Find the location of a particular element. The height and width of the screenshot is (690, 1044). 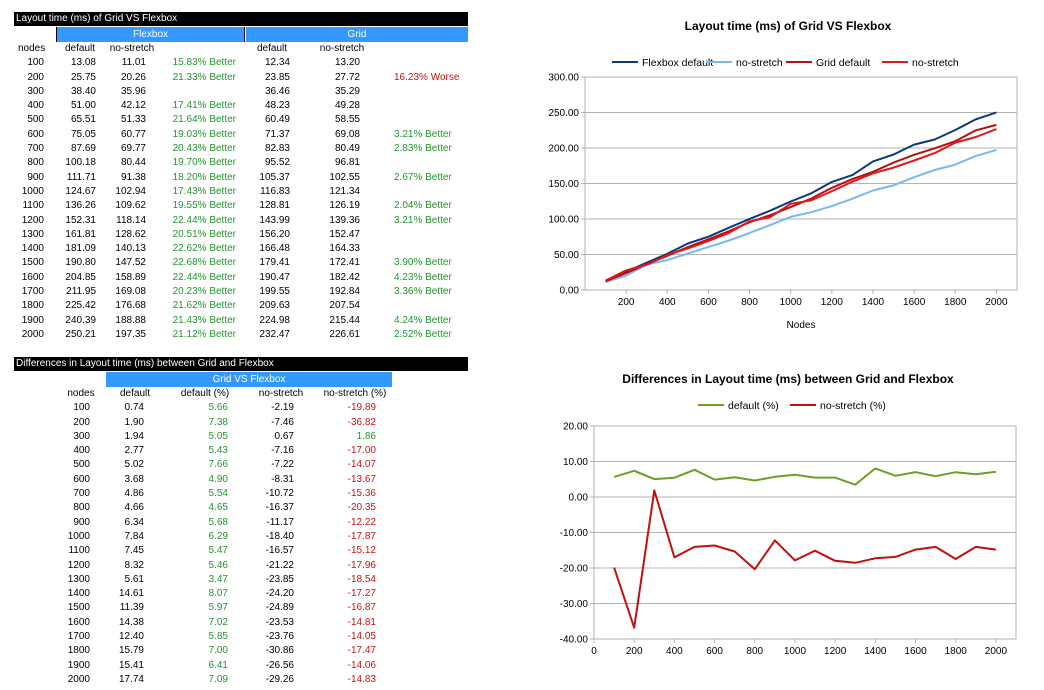

legend-label: no-stretch is located at coordinates (759, 63).